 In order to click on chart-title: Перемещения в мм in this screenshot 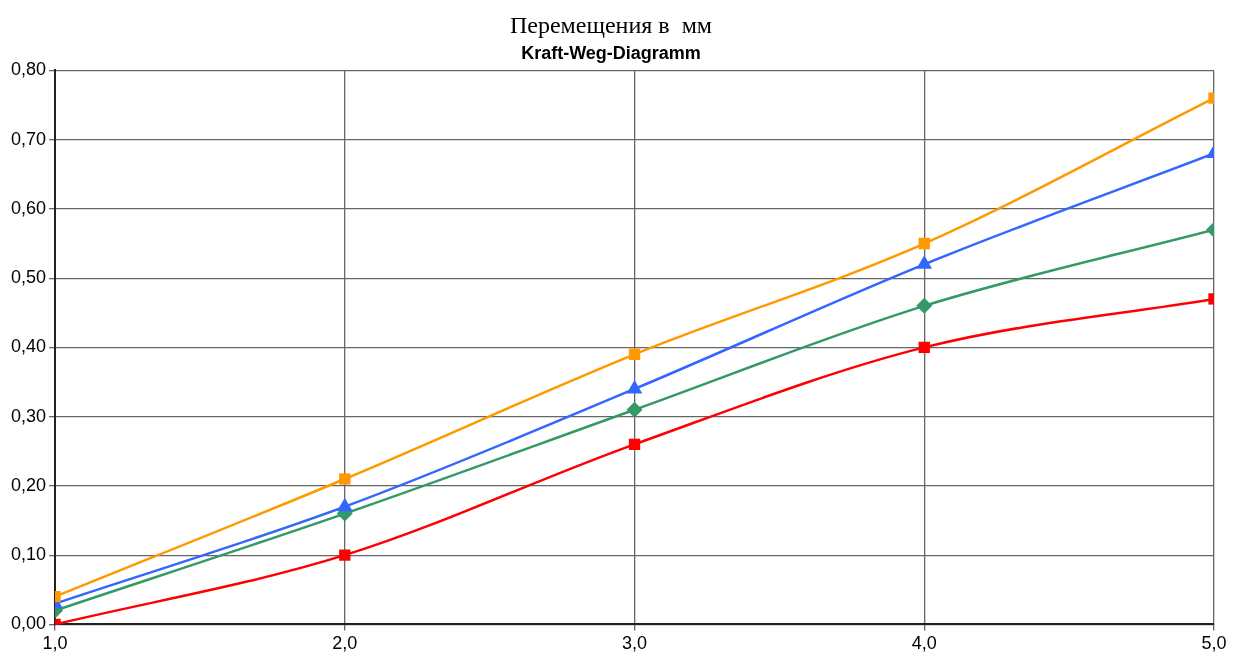, I will do `click(611, 24)`.